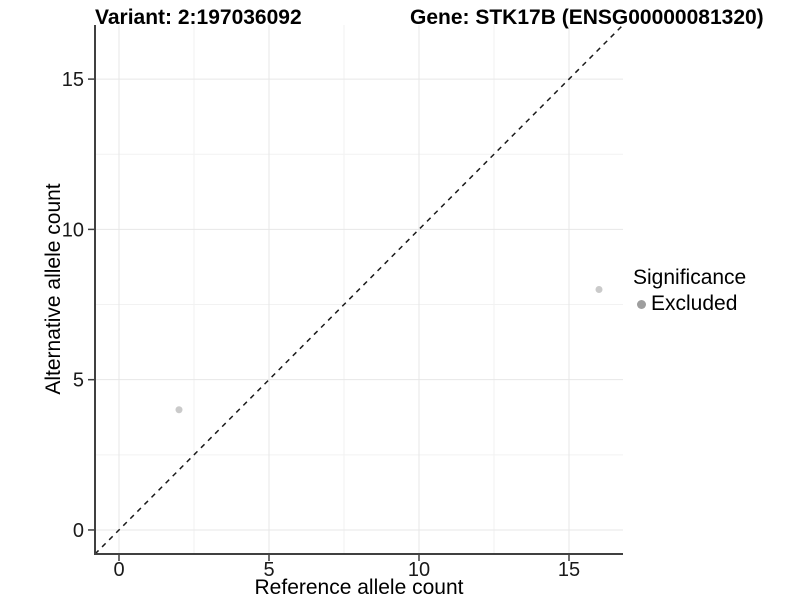  Describe the element at coordinates (268, 570) in the screenshot. I see `x-tick-label: 5` at that location.